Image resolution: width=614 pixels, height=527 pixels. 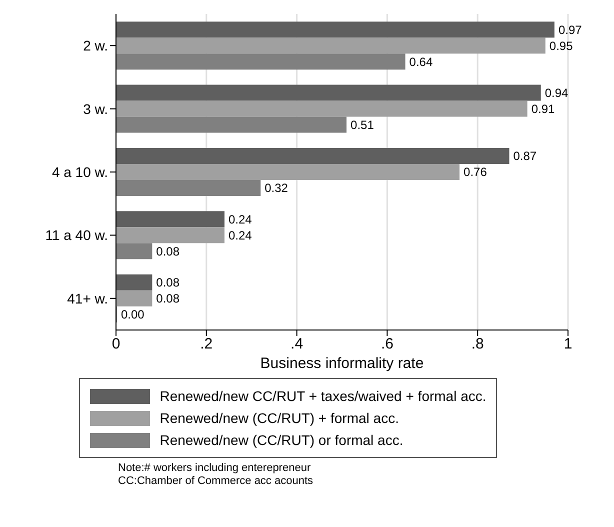 What do you see at coordinates (387, 344) in the screenshot?
I see `x-tick-label: .6` at bounding box center [387, 344].